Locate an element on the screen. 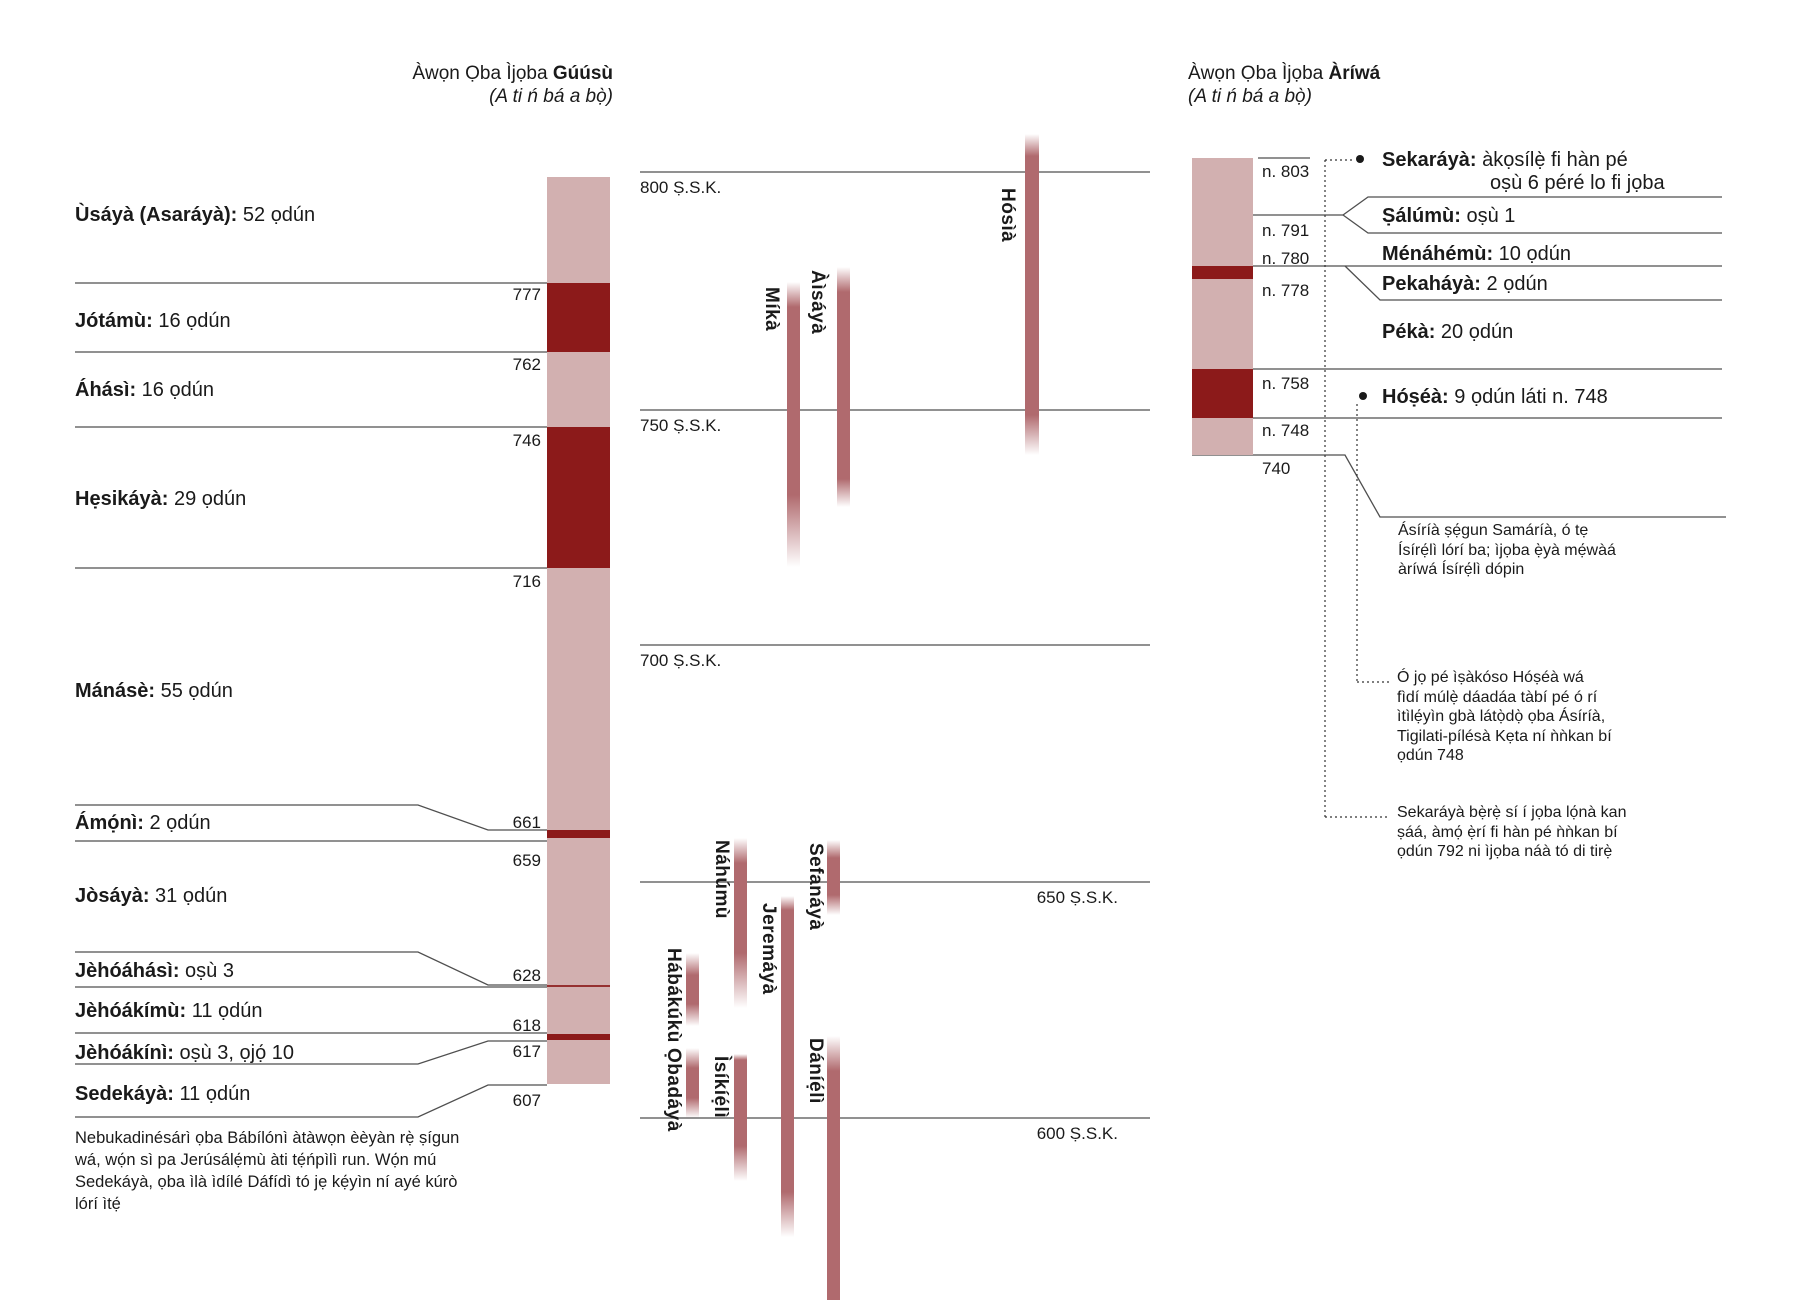 The width and height of the screenshot is (1800, 1300). south-king-ahasi: Áhásì: 16 ọdún is located at coordinates (144, 390).